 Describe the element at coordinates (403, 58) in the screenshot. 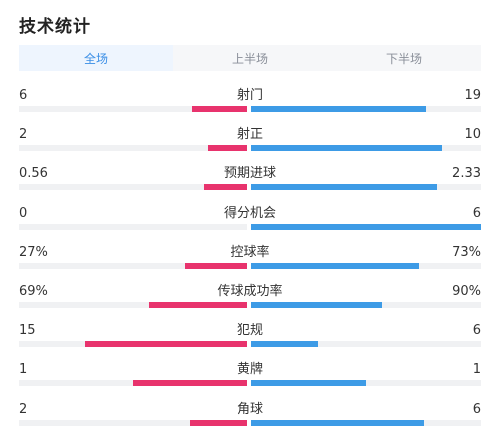

I see `tab-second-half: 下半场` at that location.